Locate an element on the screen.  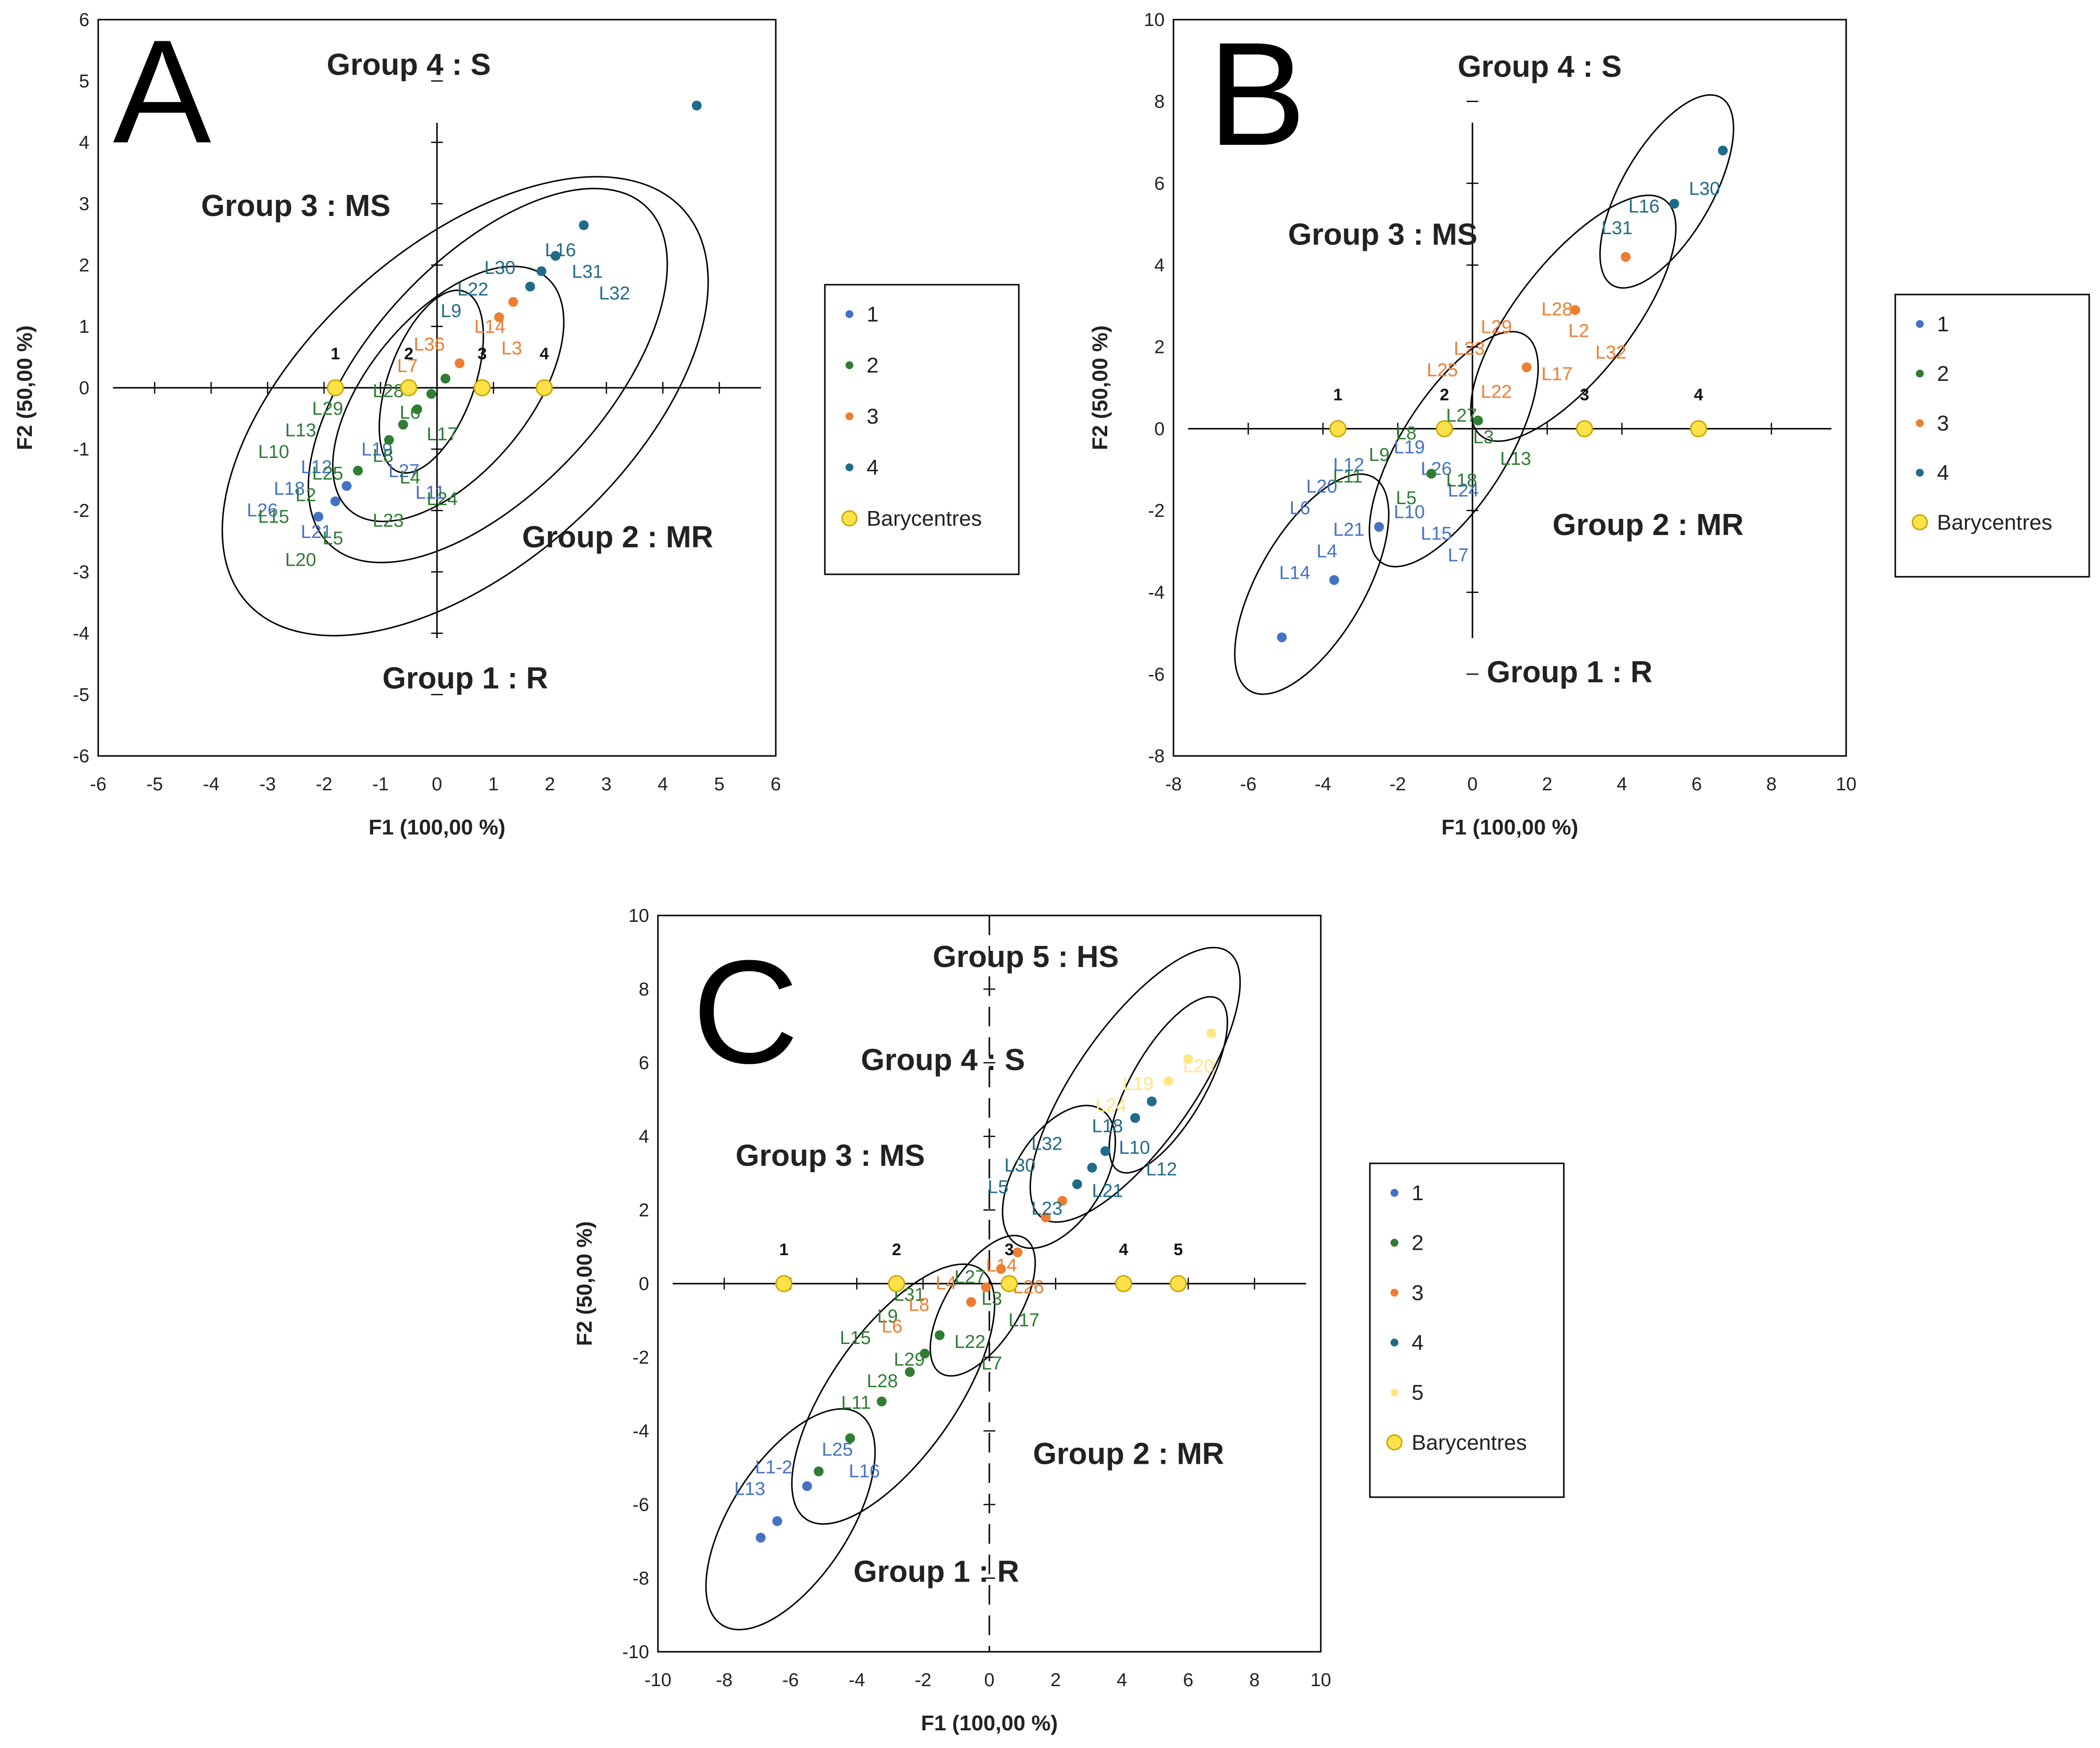
panel-a-point-label: L12 is located at coordinates (316, 467).